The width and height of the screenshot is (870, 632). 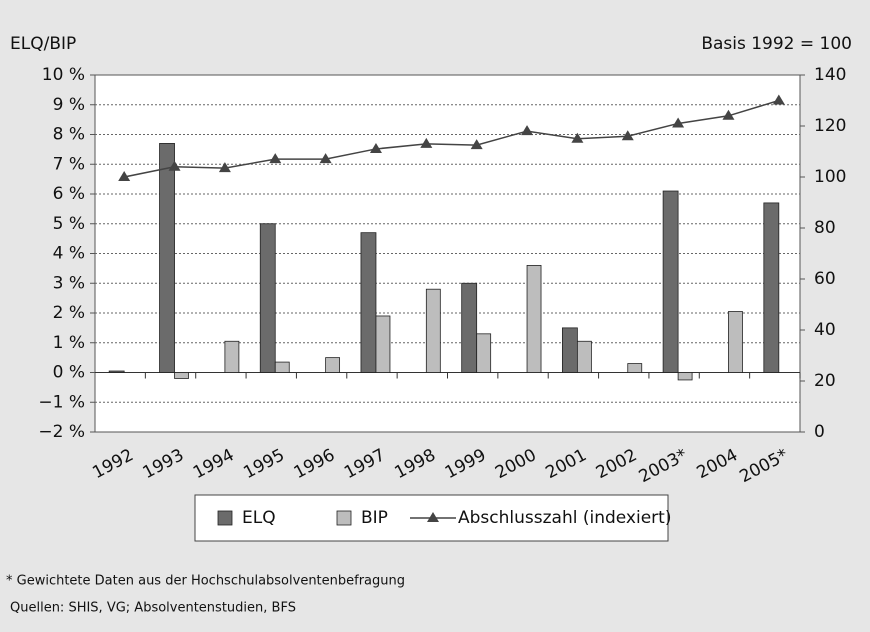 I want to click on y-tick-label: 8 %, so click(x=69, y=135).